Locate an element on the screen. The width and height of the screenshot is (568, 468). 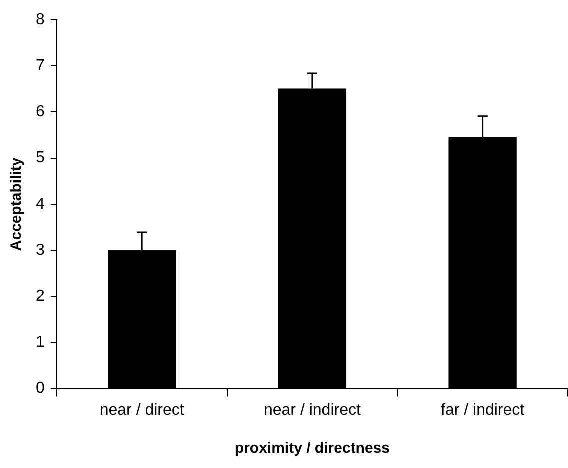
y-tick-label: 7 is located at coordinates (40, 66).